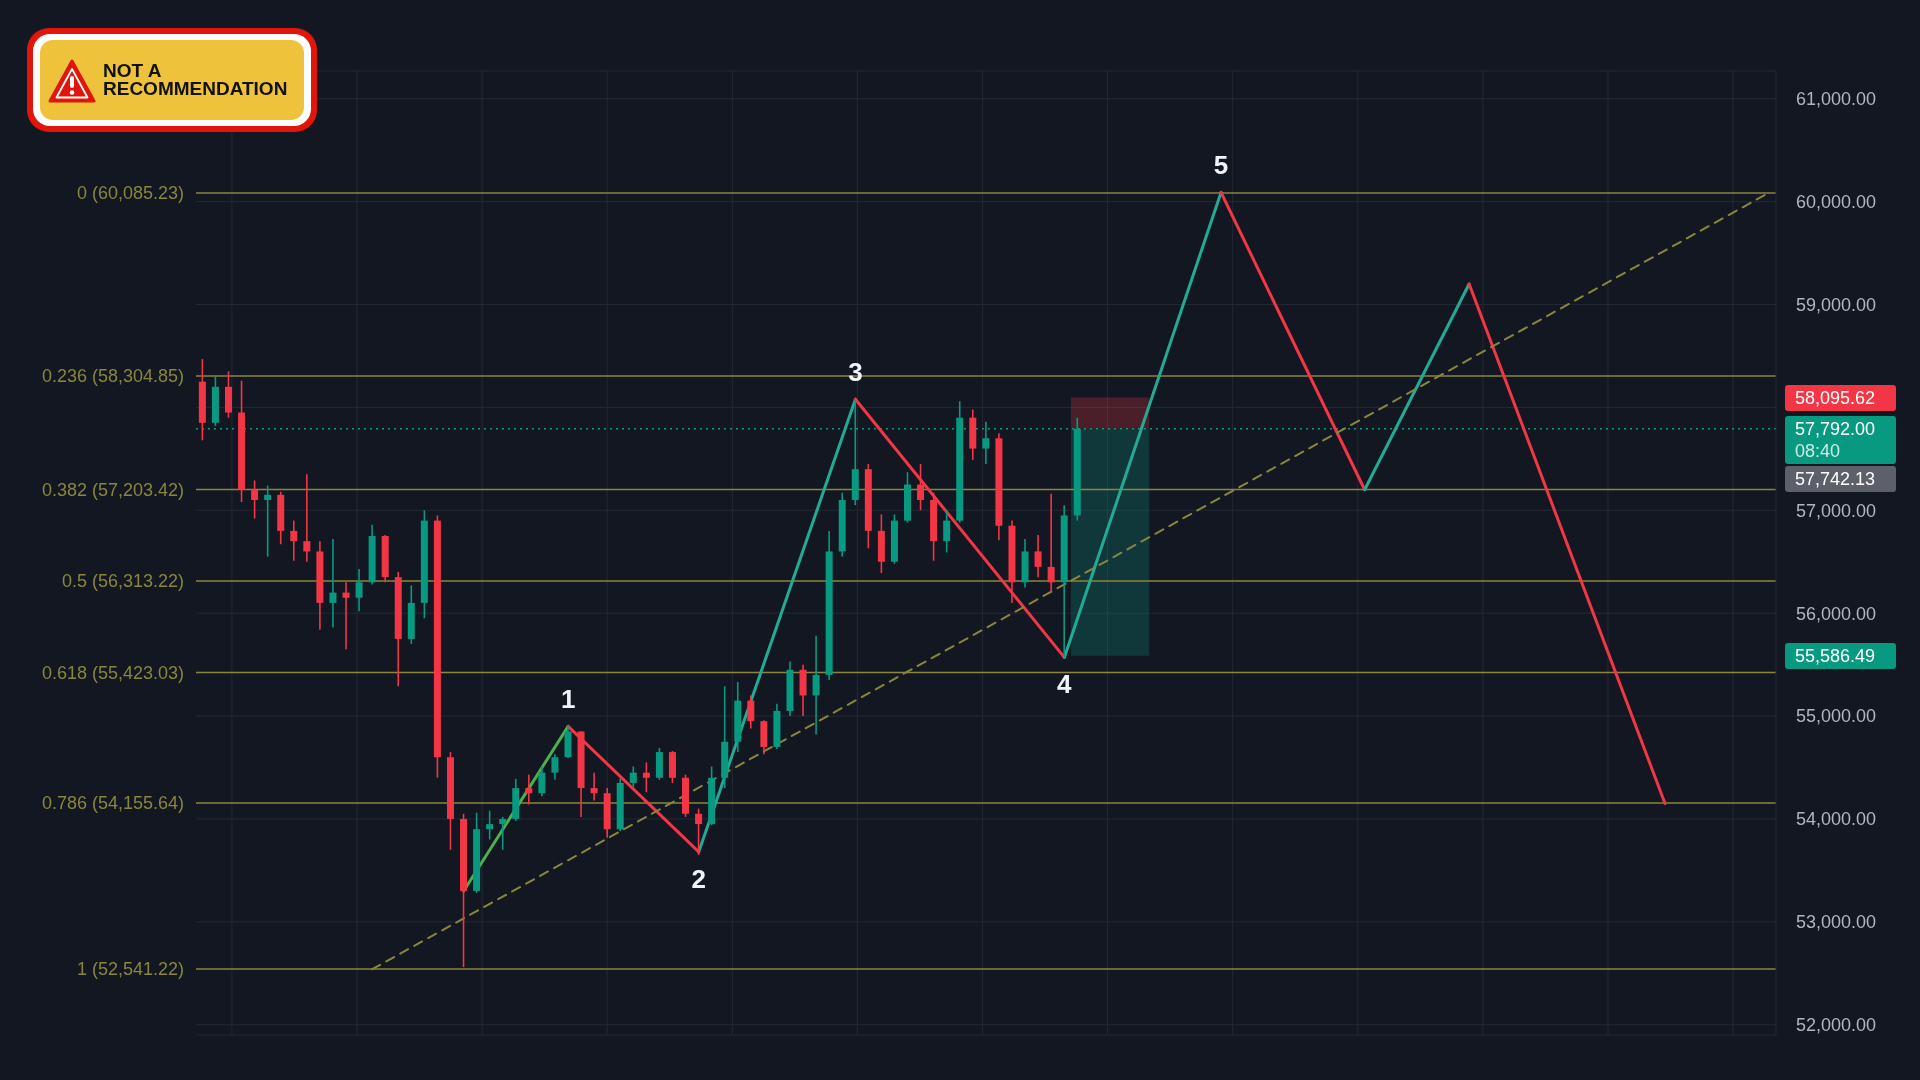  I want to click on ref-line-label: 0.382 (57,203.42), so click(112, 489).